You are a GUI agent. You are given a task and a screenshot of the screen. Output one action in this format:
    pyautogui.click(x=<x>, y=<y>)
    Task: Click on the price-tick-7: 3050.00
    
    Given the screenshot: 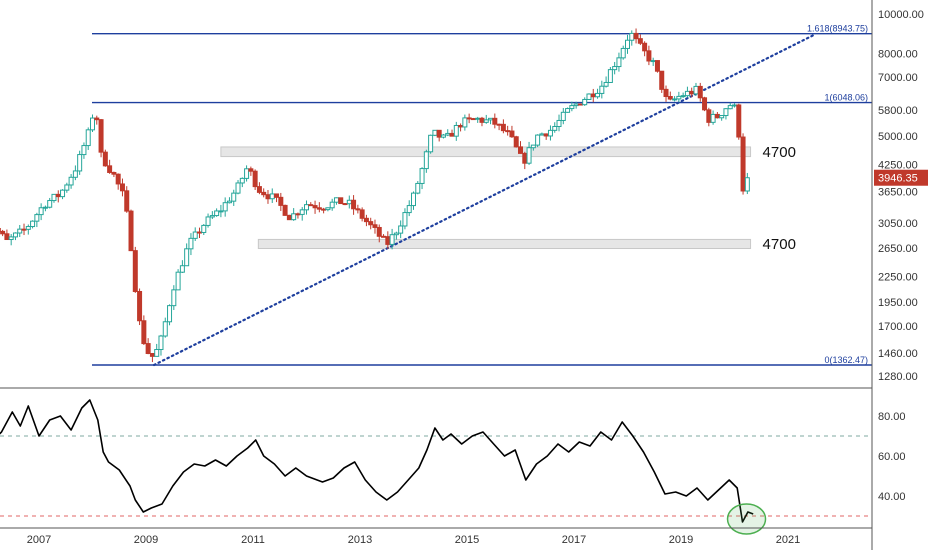 What is the action you would take?
    pyautogui.click(x=898, y=224)
    